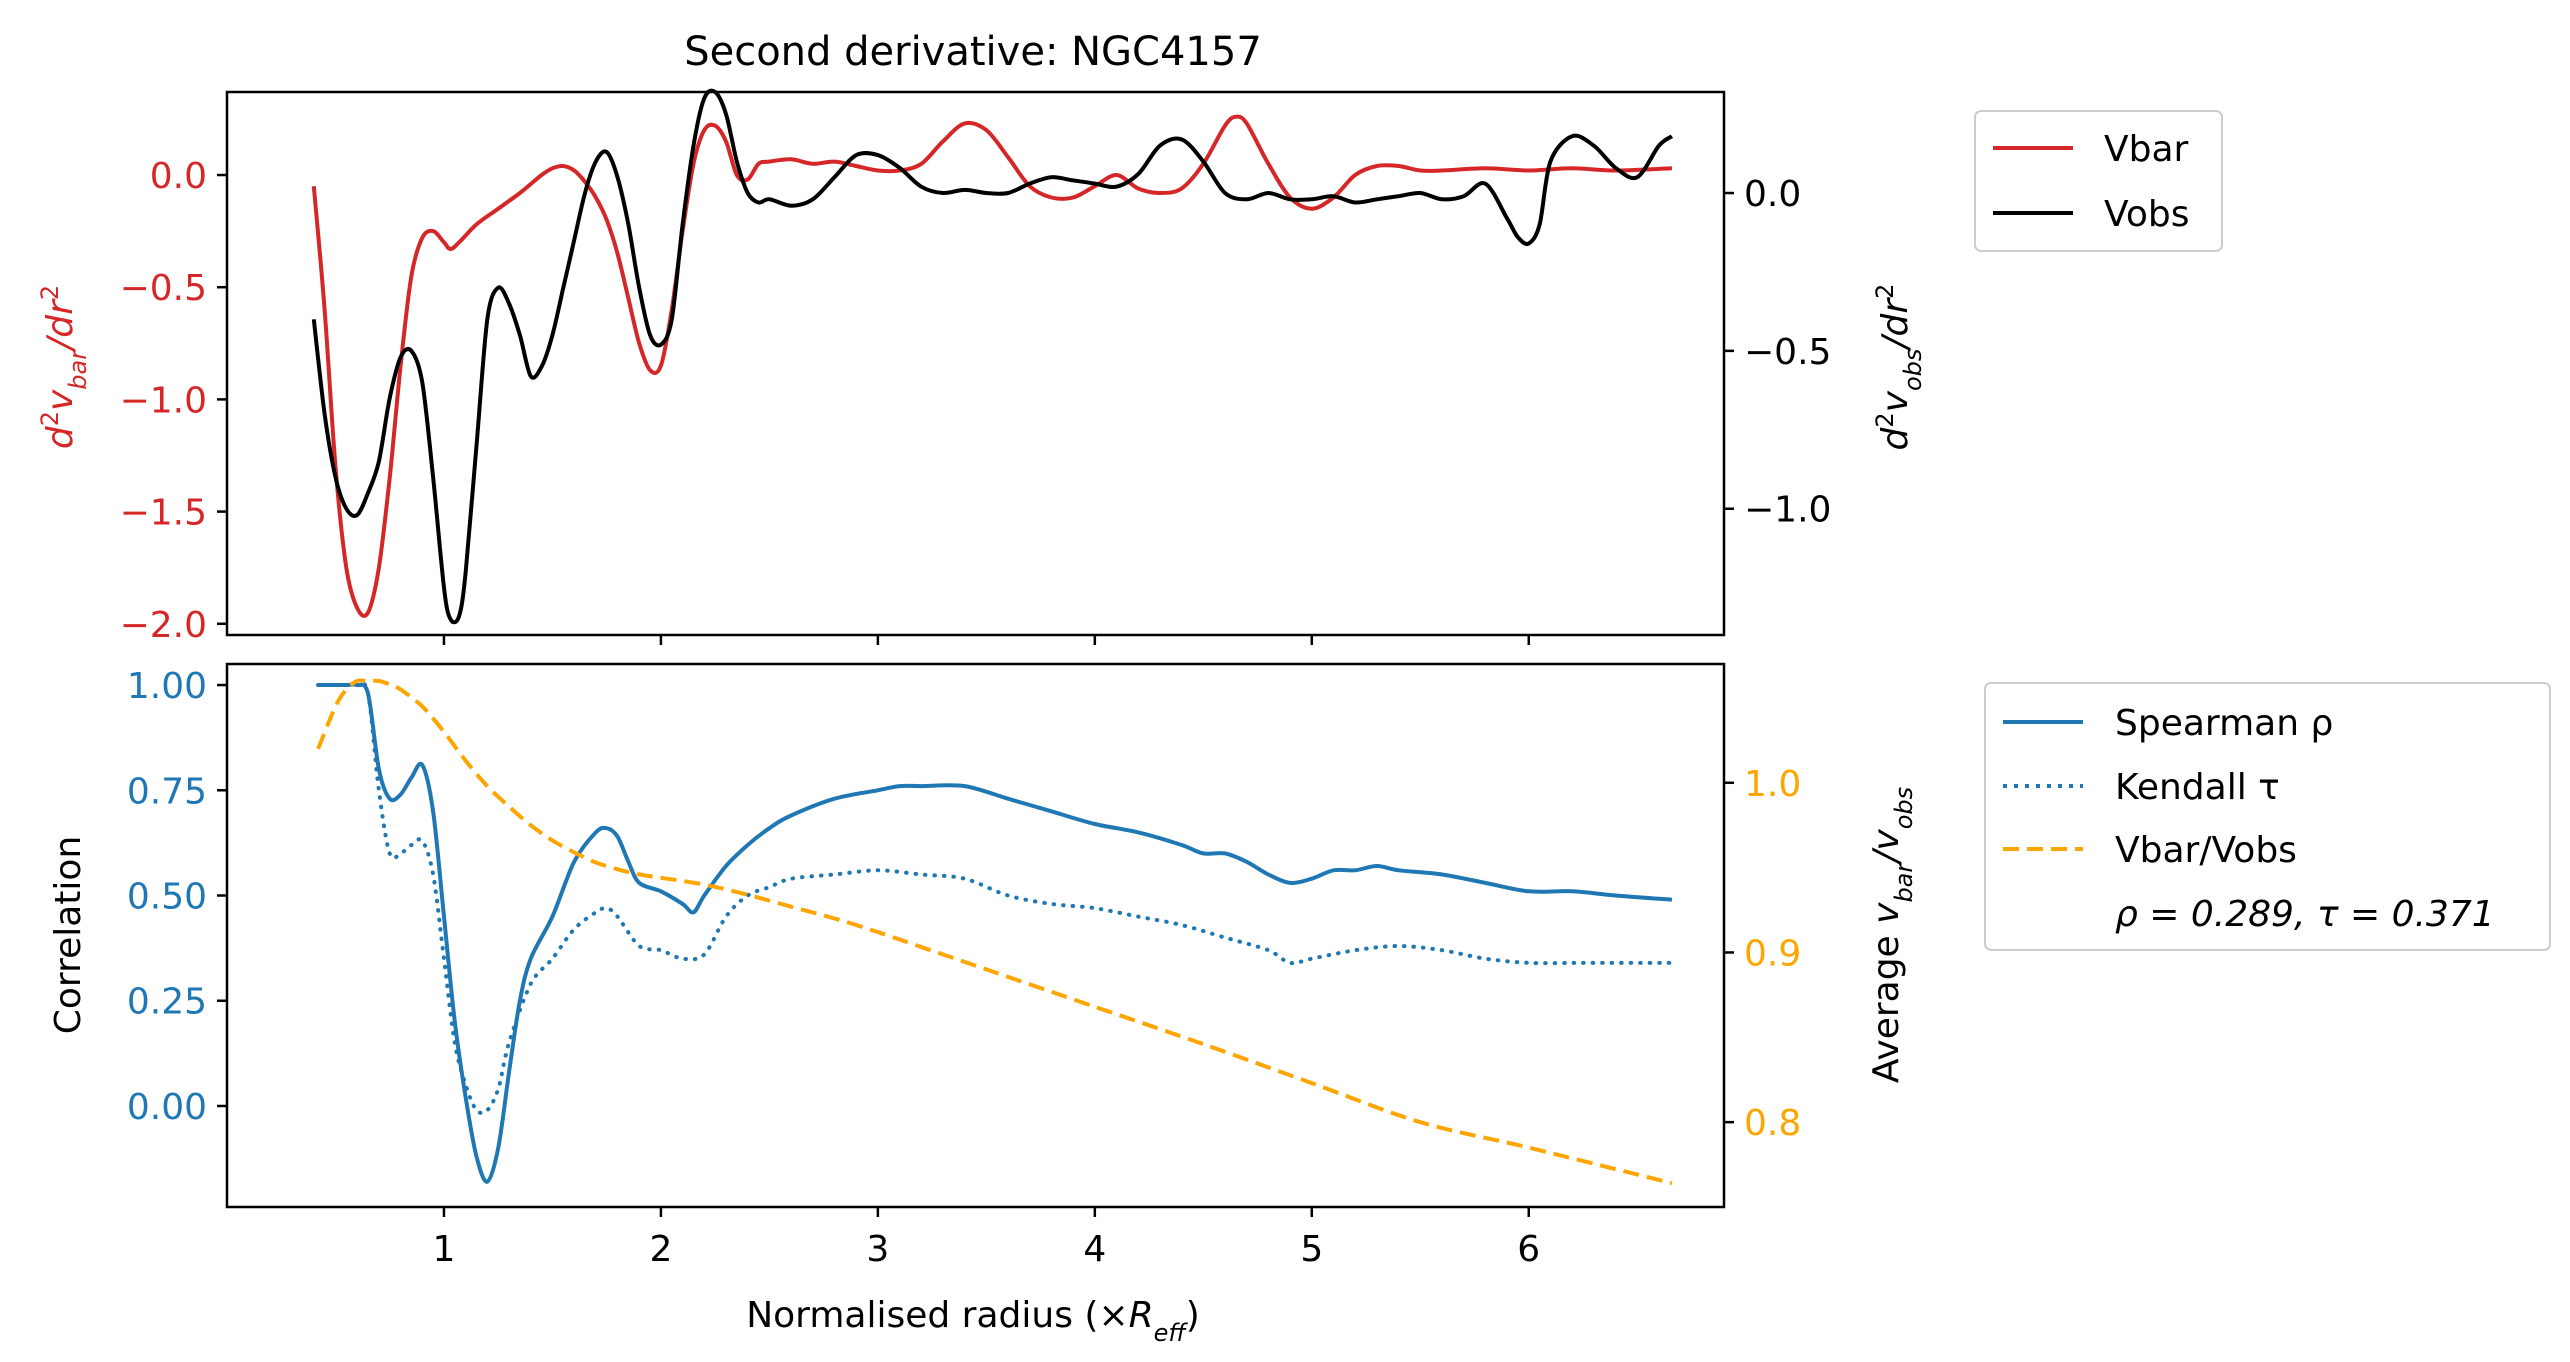 The height and width of the screenshot is (1362, 2570). Describe the element at coordinates (986, 640) in the screenshot. I see `top-x-axis` at that location.